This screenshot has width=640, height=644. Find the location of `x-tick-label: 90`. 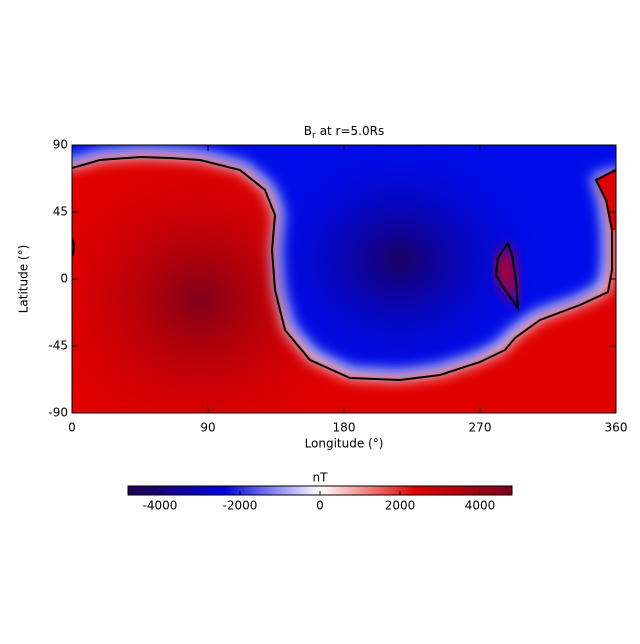

x-tick-label: 90 is located at coordinates (207, 428).